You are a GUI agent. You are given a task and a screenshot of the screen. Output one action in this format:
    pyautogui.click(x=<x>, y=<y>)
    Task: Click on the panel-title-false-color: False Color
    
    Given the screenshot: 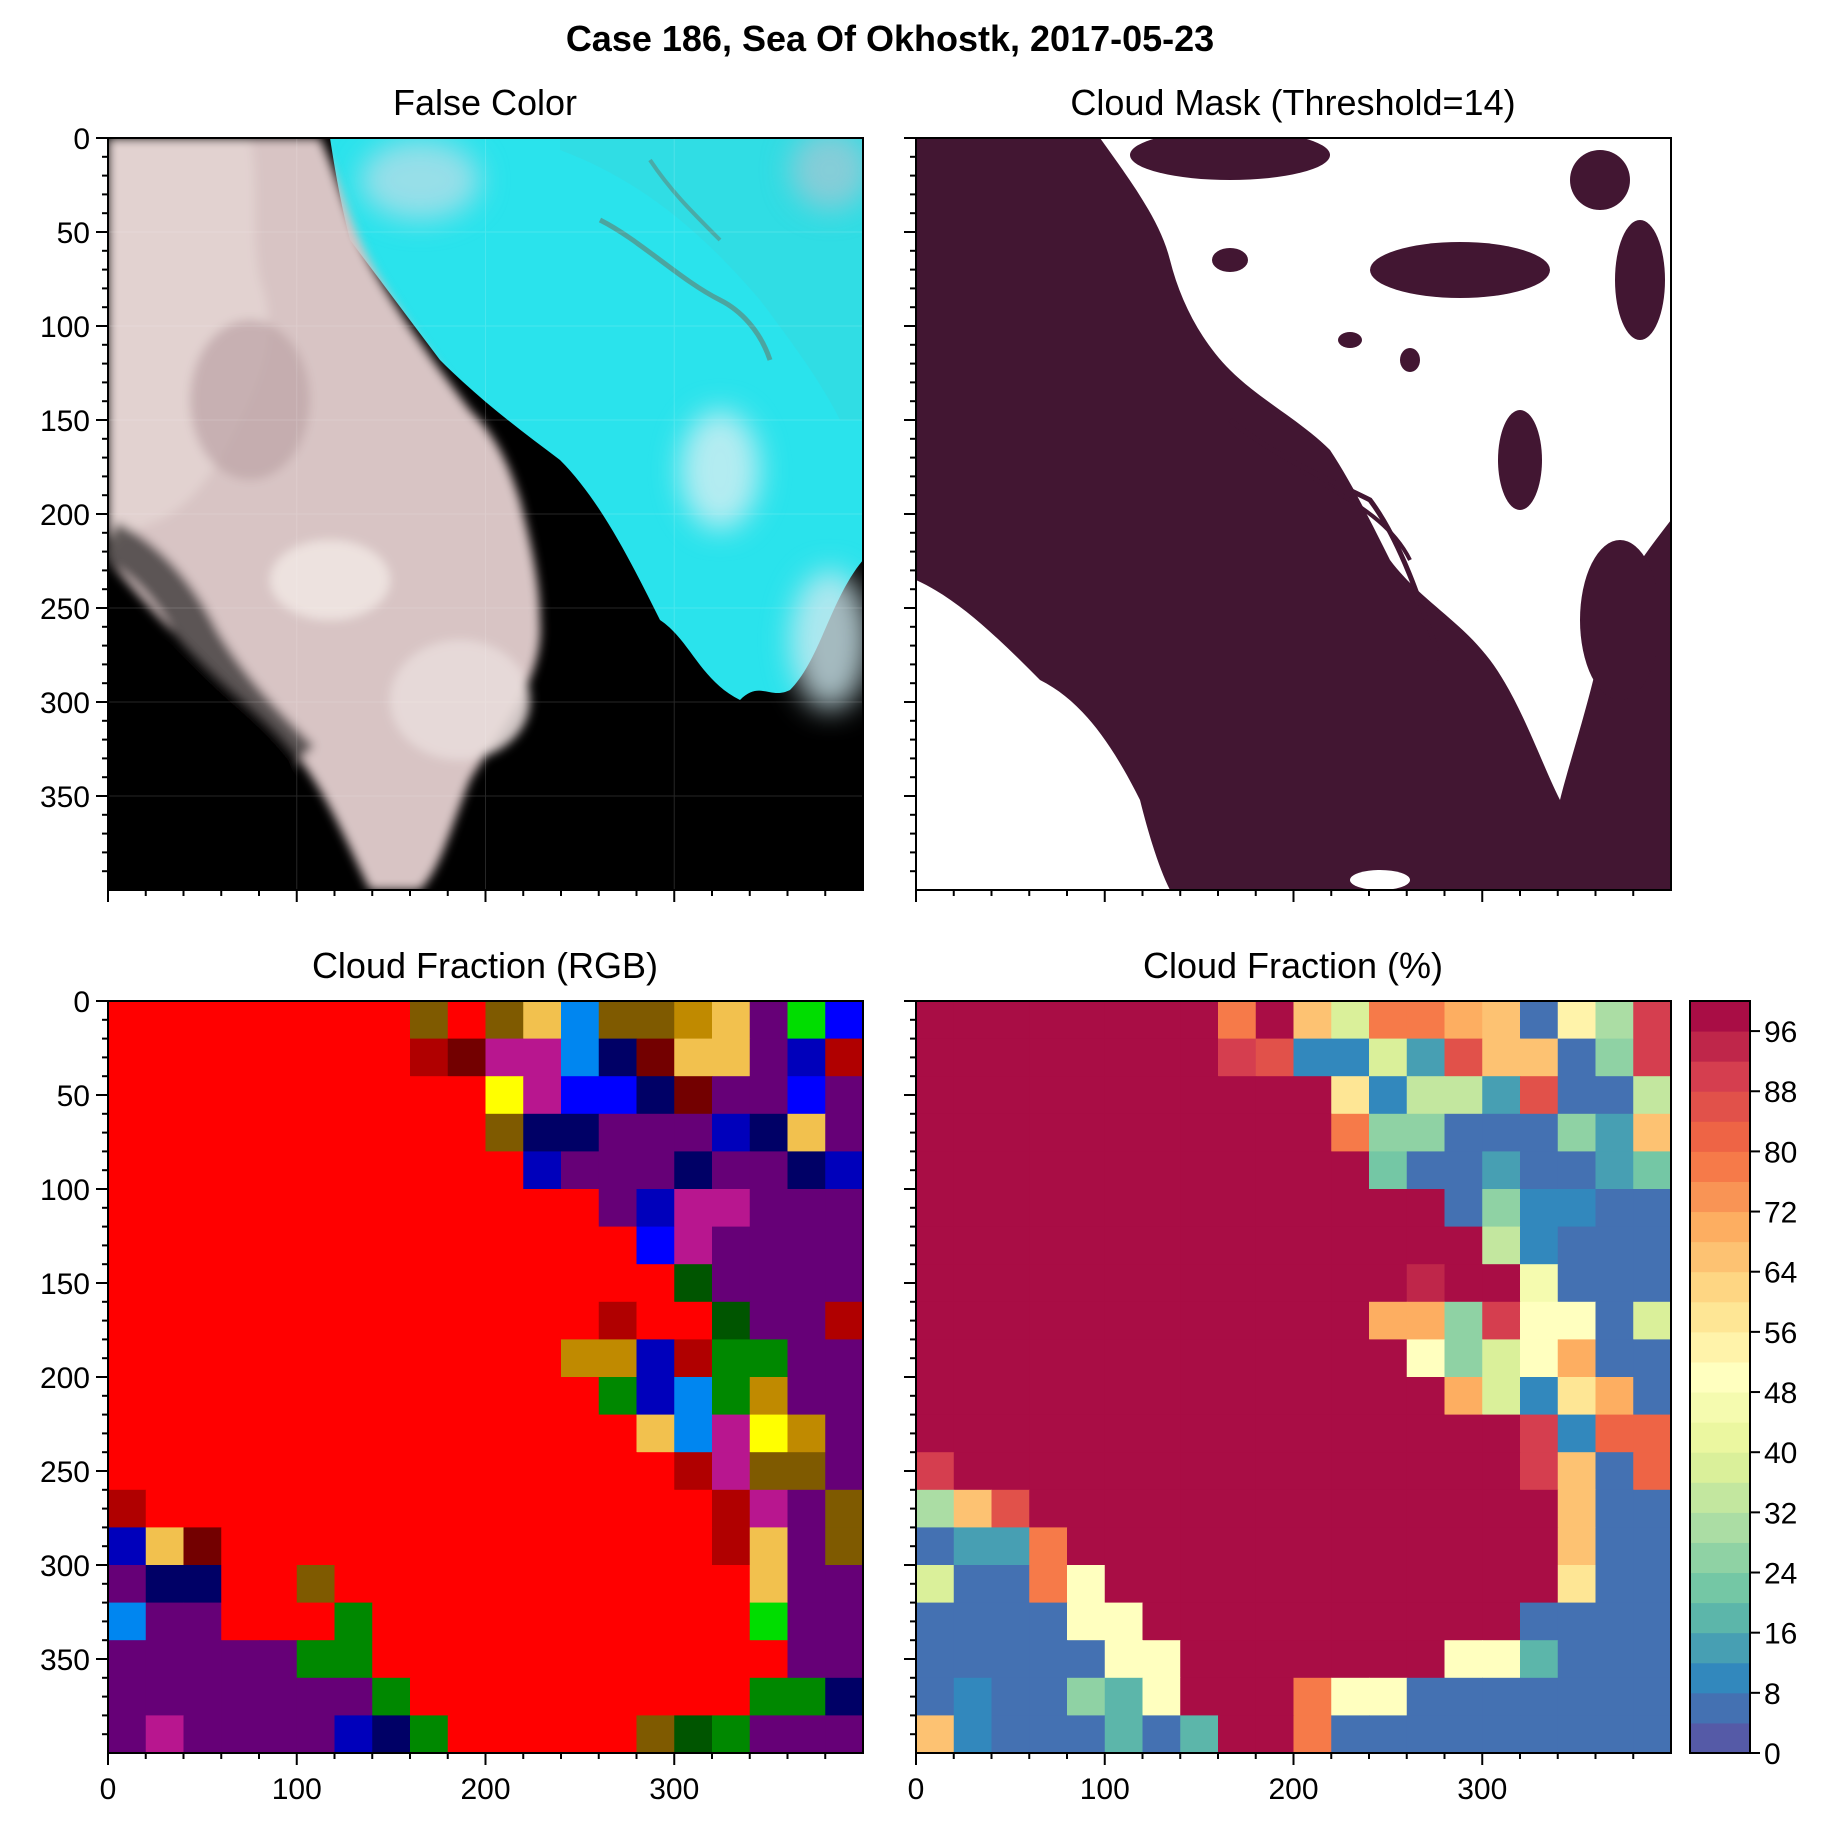 What is the action you would take?
    pyautogui.click(x=485, y=102)
    